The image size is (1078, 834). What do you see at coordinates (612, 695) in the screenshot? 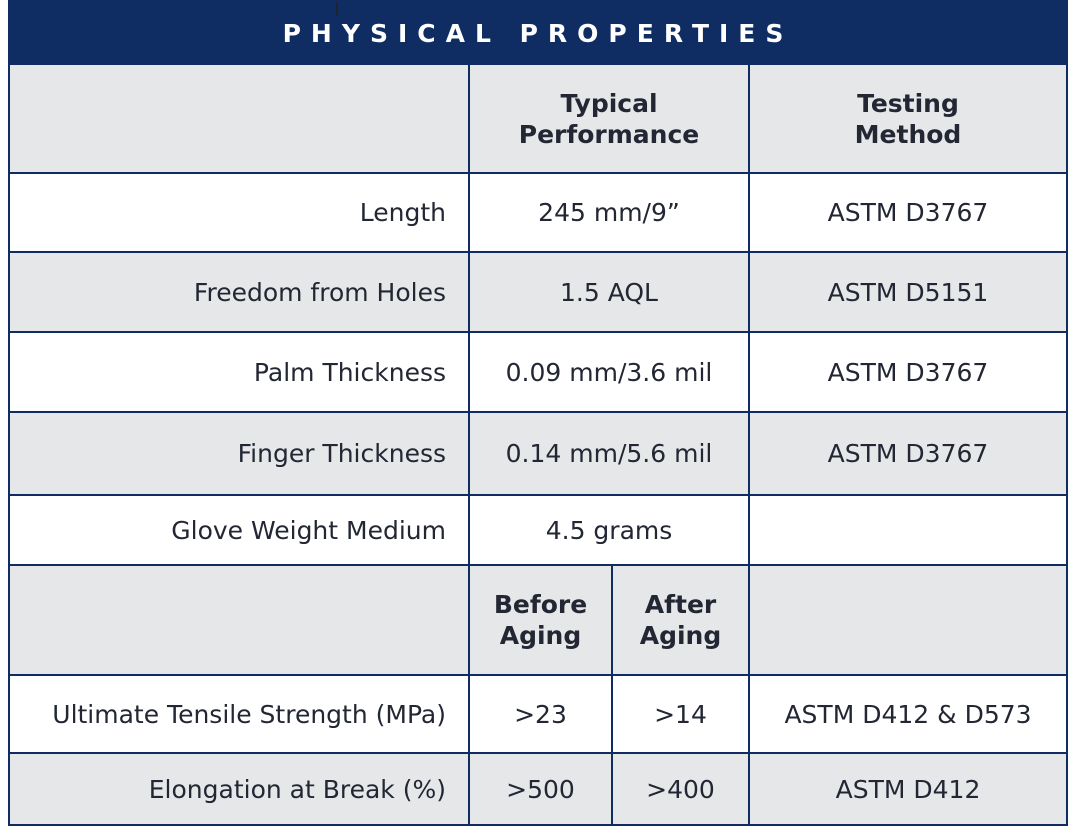
I see `column-divider-aging` at bounding box center [612, 695].